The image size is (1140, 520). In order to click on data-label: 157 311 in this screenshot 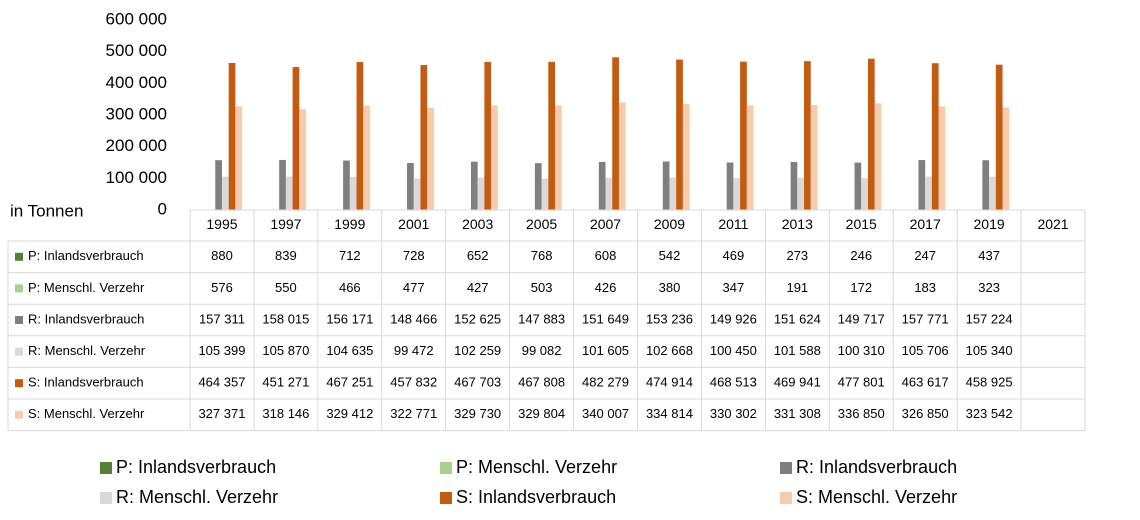, I will do `click(222, 318)`.